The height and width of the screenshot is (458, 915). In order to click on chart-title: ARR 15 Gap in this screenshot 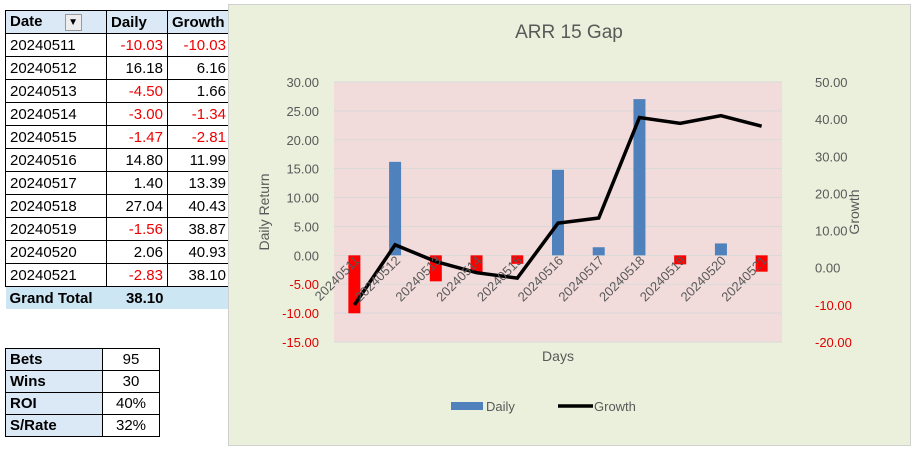, I will do `click(569, 32)`.